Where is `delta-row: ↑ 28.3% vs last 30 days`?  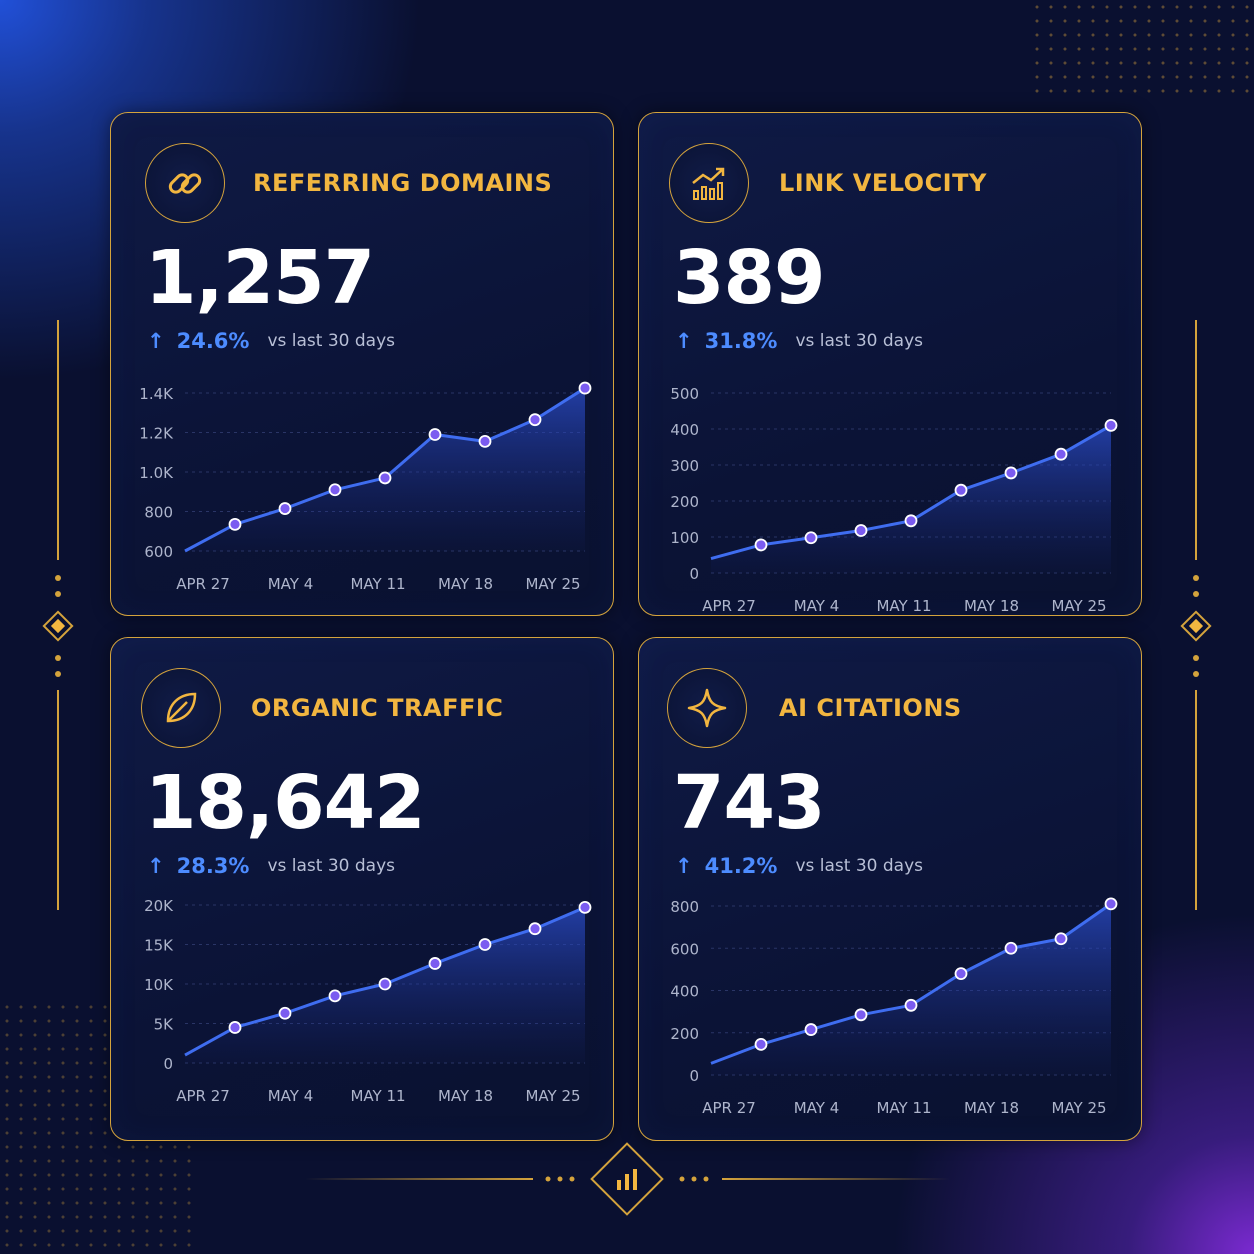 delta-row: ↑ 28.3% vs last 30 days is located at coordinates (271, 866).